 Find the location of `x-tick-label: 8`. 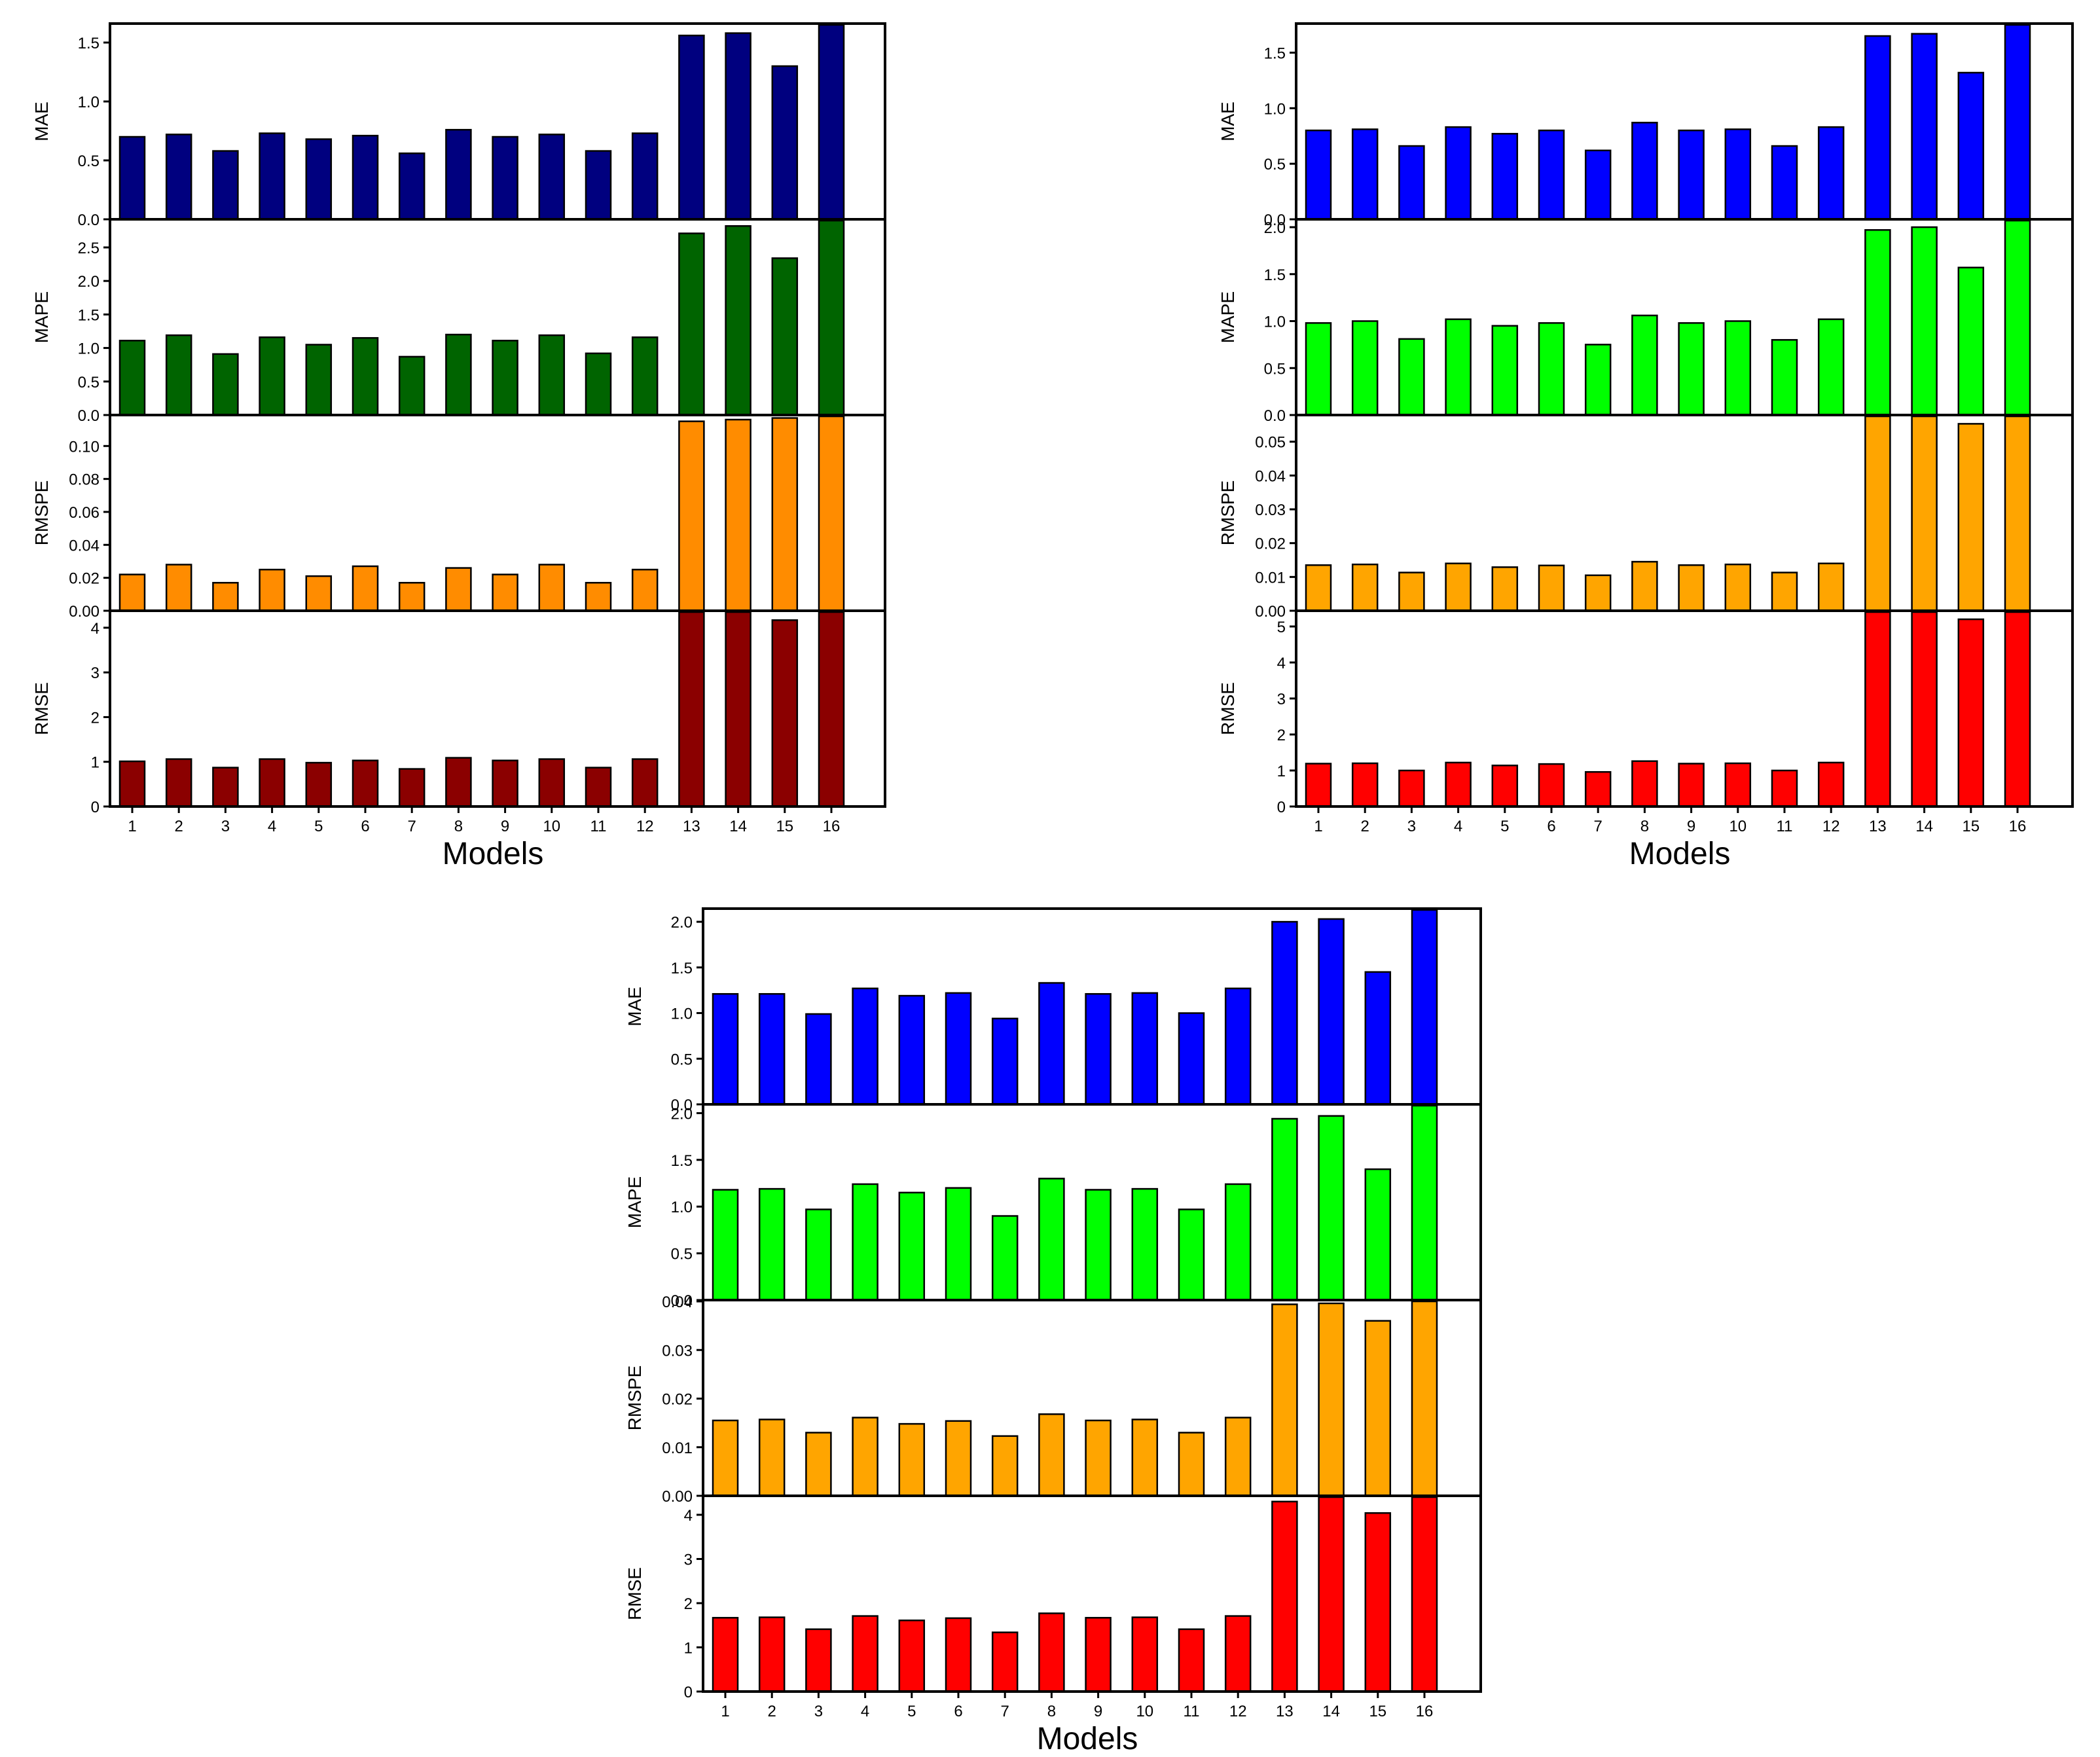

x-tick-label: 8 is located at coordinates (458, 826).